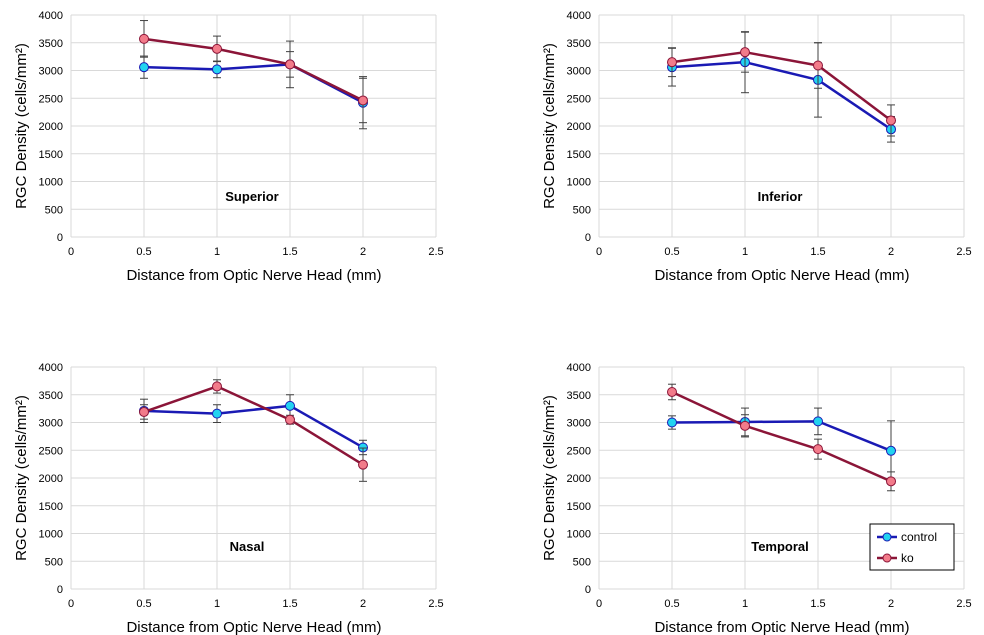 The width and height of the screenshot is (984, 635). I want to click on legend-control-marker, so click(887, 537).